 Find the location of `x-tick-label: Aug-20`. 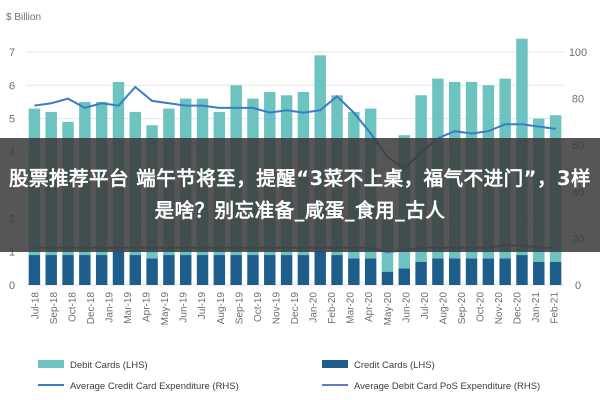

x-tick-label: Aug-20 is located at coordinates (443, 308).